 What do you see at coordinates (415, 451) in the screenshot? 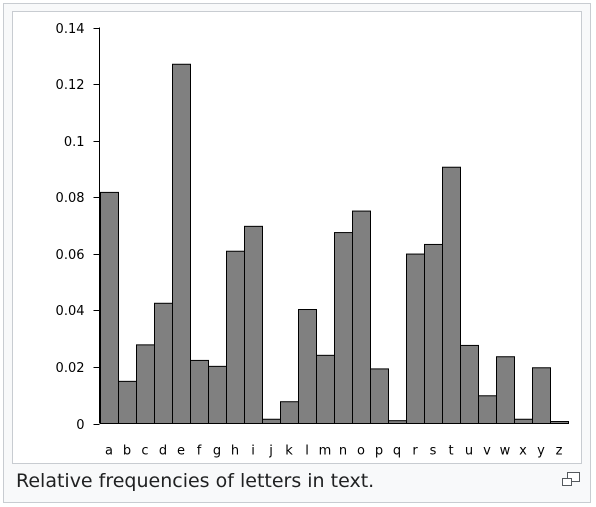
I see `x-tick-label: r` at bounding box center [415, 451].